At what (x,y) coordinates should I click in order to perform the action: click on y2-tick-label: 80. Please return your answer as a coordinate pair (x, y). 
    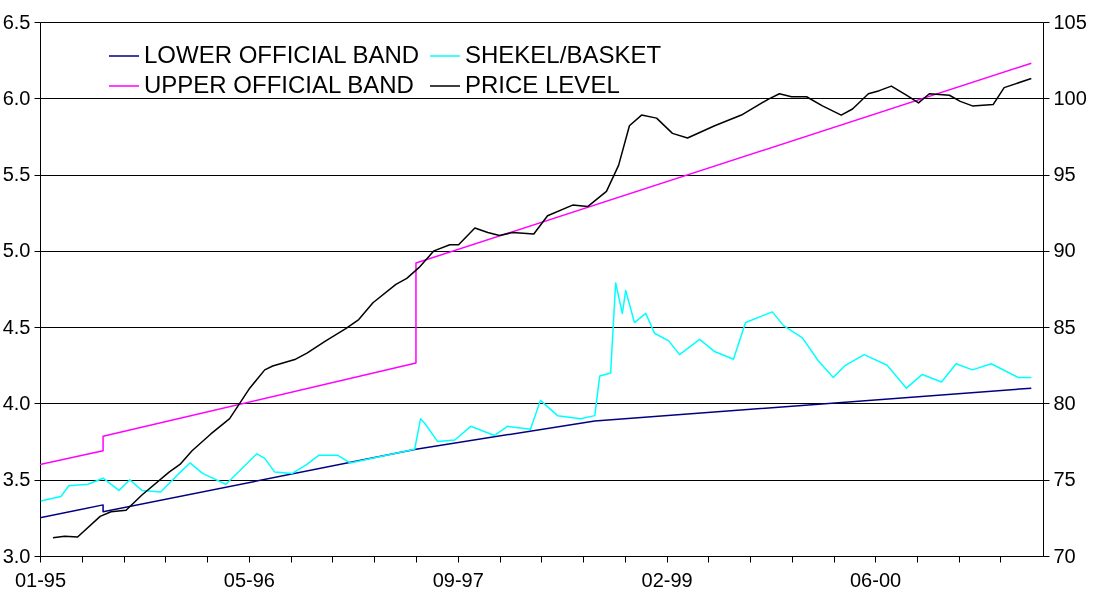
    Looking at the image, I should click on (1064, 402).